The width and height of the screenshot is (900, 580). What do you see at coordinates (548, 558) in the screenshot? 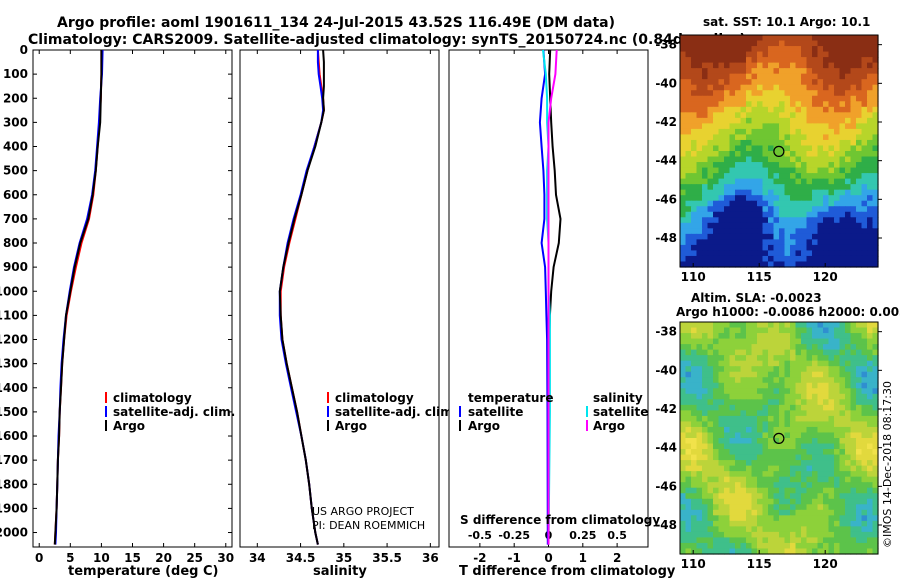
I see `x-tick-label: 0` at bounding box center [548, 558].